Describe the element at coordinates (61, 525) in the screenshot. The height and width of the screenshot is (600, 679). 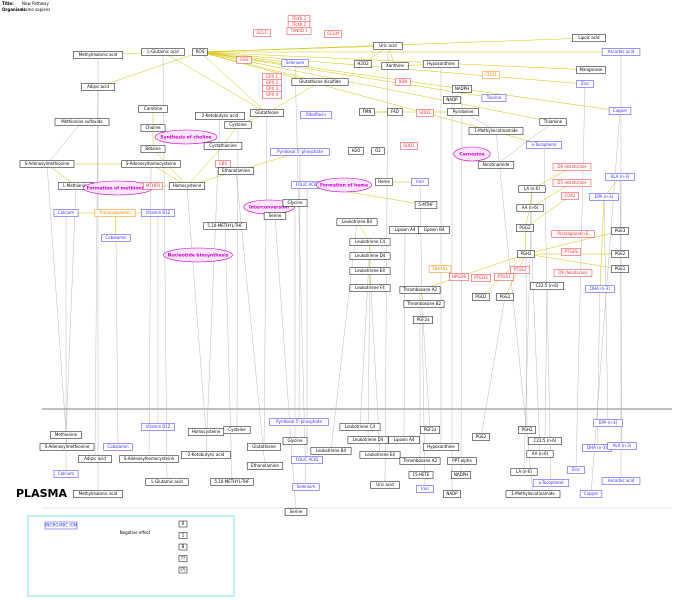
I see `legend-inorganic-box` at that location.